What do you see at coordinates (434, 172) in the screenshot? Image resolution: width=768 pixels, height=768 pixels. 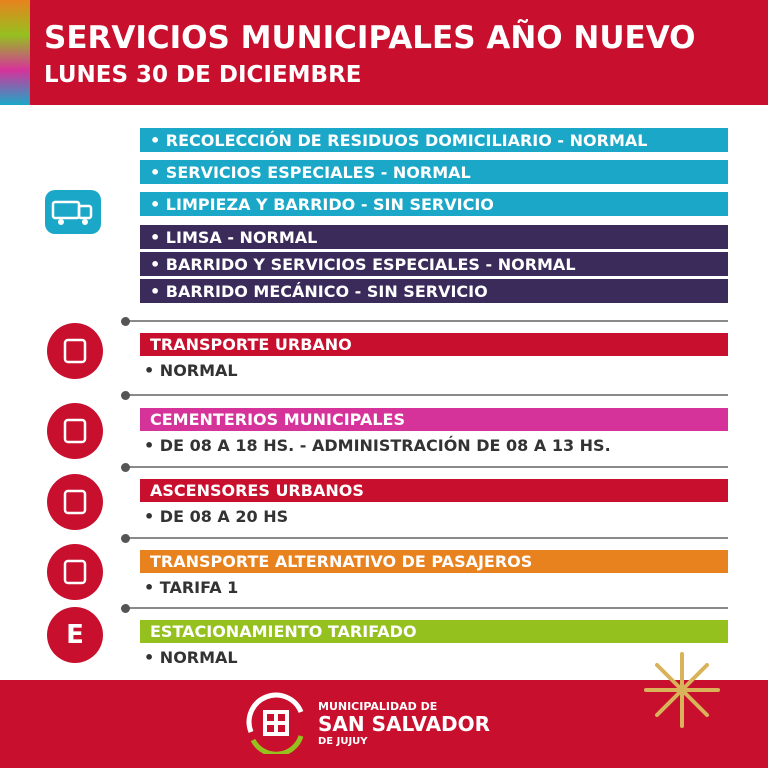 I see `service-bar: • SERVICIOS ESPECIALES - NORMAL` at bounding box center [434, 172].